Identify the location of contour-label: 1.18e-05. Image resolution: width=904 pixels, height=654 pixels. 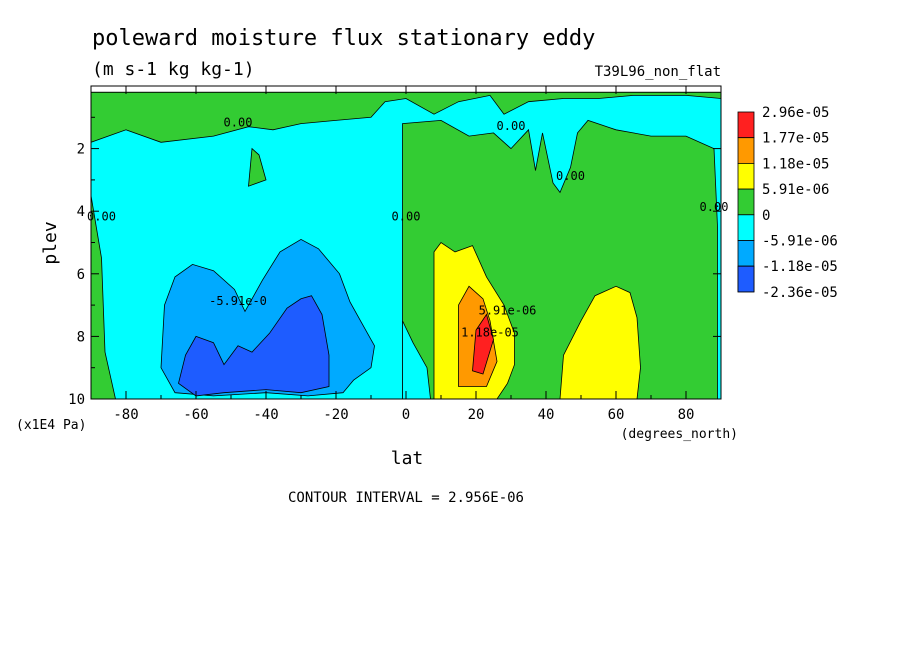
(490, 332).